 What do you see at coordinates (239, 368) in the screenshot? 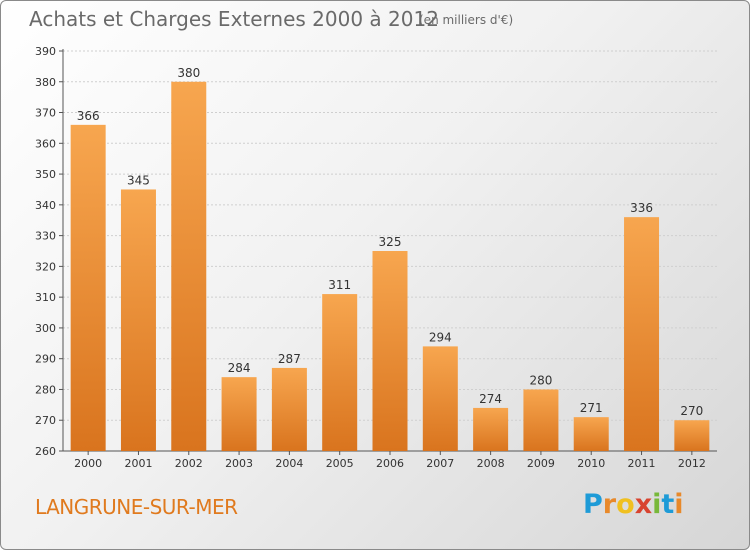
I see `data-label: 284` at bounding box center [239, 368].